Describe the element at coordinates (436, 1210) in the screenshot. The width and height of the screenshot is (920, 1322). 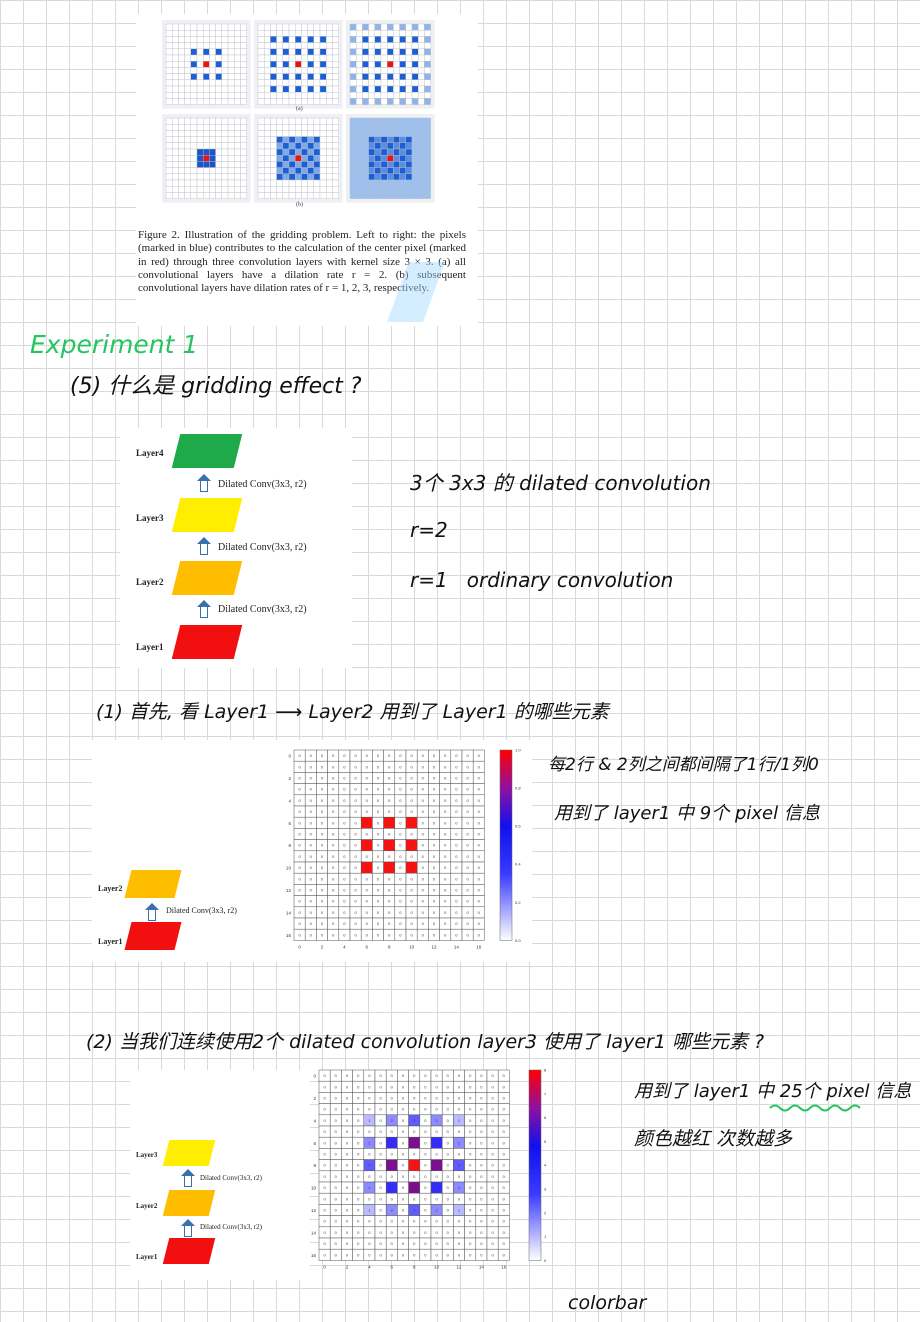
I see `heatmap-cell-value: 2` at that location.